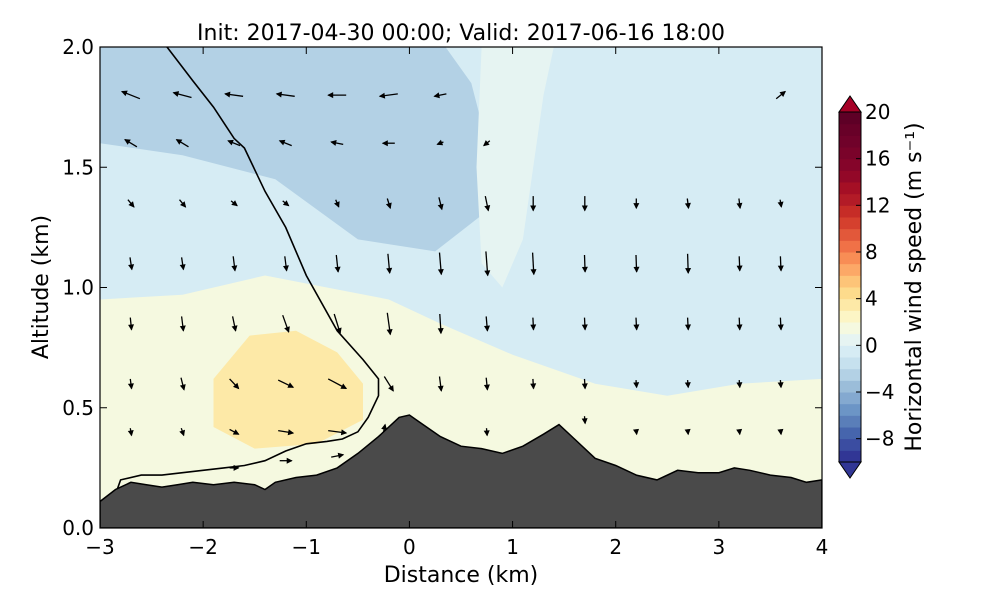 This screenshot has width=1000, height=600. Describe the element at coordinates (78, 288) in the screenshot. I see `y-tick-label: 1.0` at that location.